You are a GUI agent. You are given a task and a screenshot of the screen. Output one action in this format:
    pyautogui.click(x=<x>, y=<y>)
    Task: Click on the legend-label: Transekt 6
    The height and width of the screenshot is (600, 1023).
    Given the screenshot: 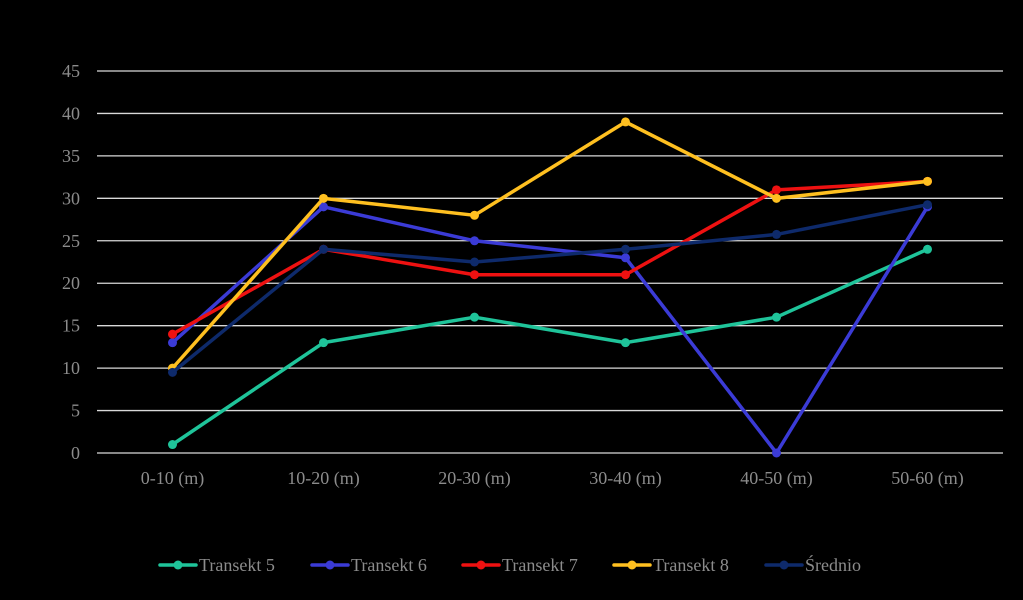 What is the action you would take?
    pyautogui.click(x=389, y=565)
    